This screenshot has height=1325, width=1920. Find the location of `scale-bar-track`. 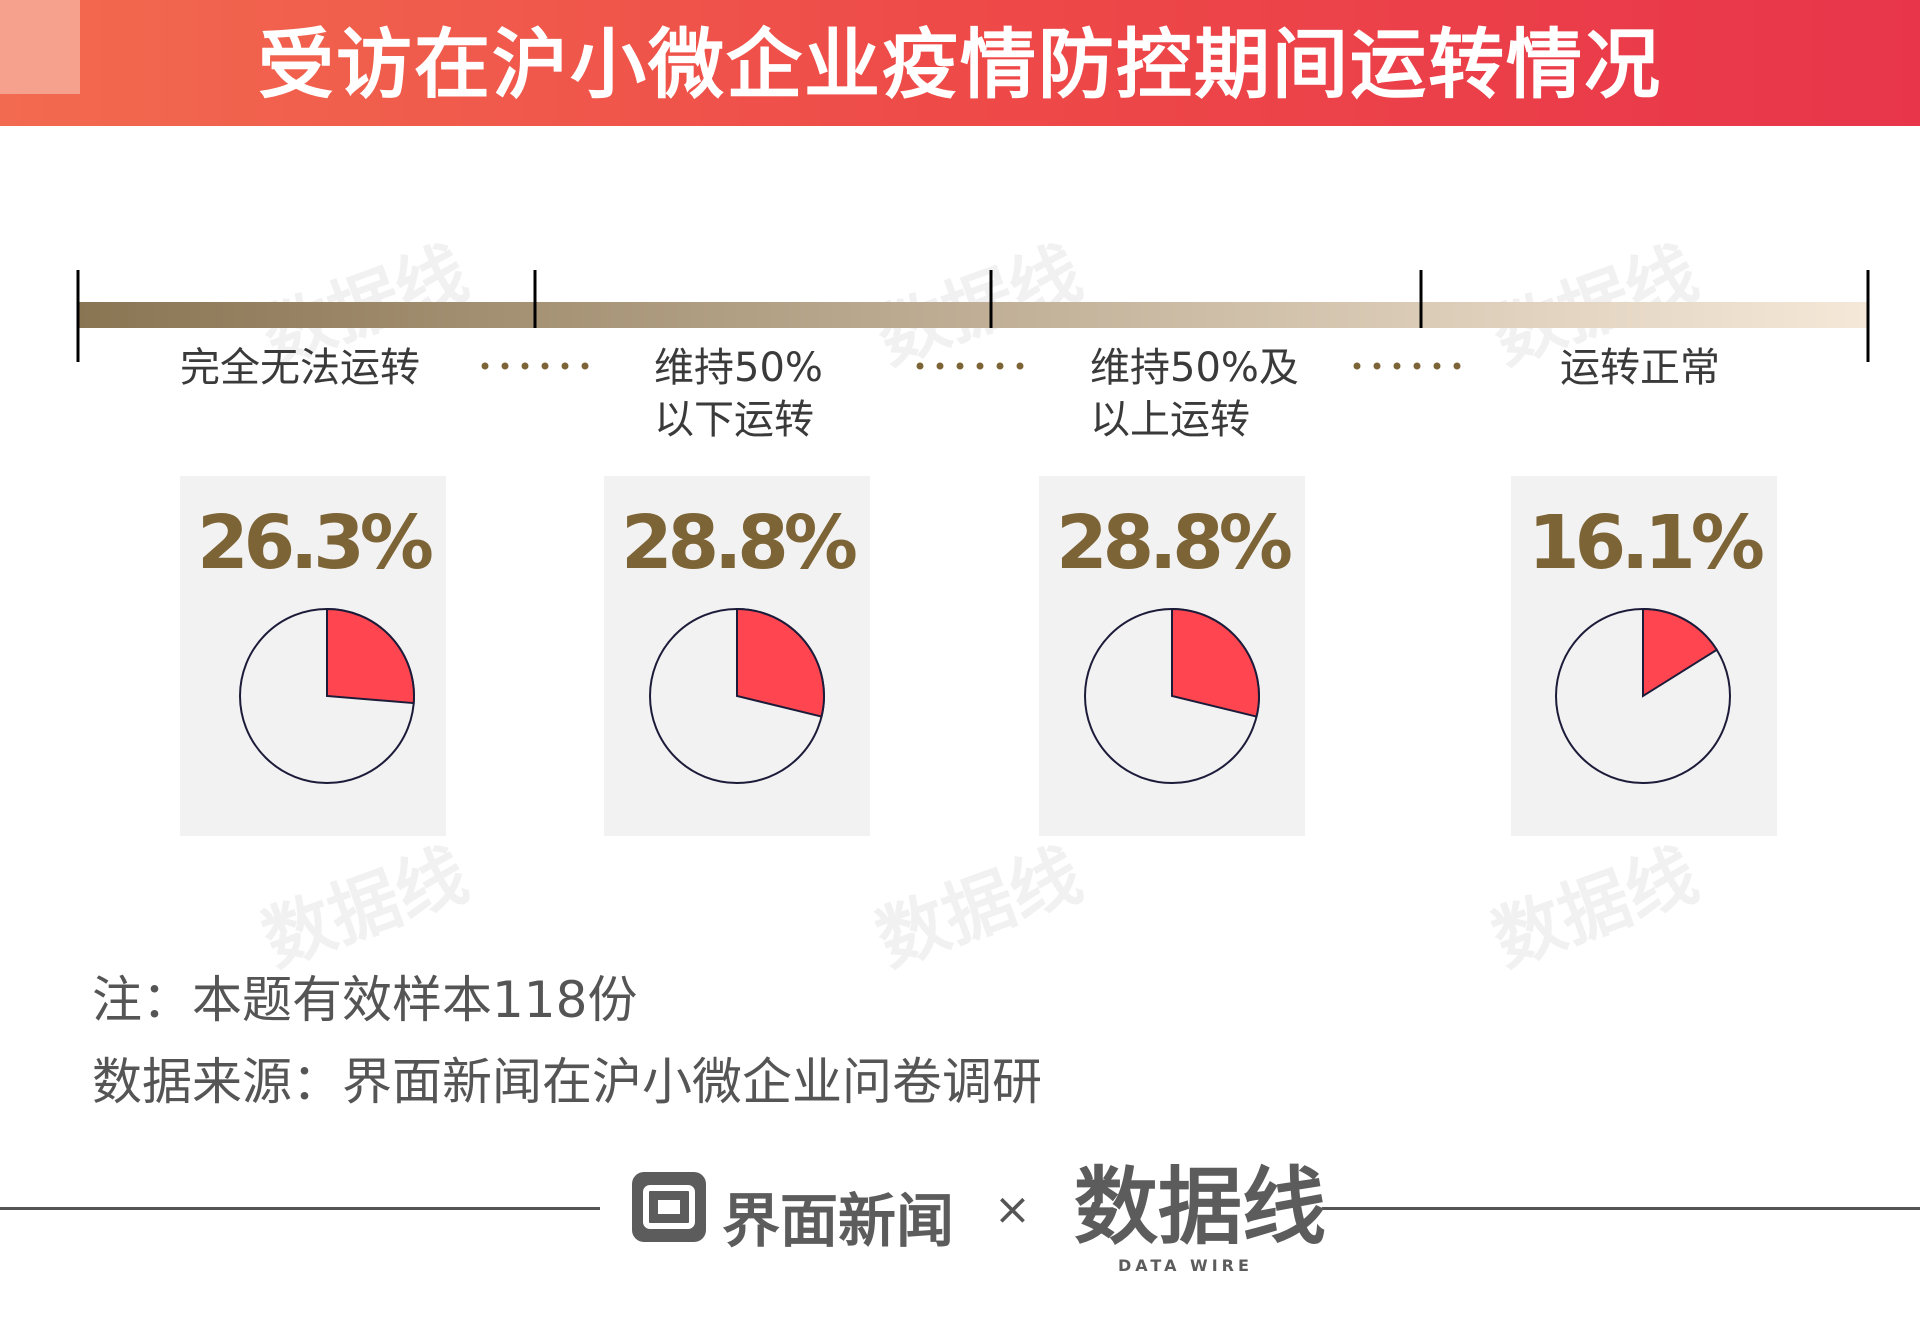

scale-bar-track is located at coordinates (973, 315).